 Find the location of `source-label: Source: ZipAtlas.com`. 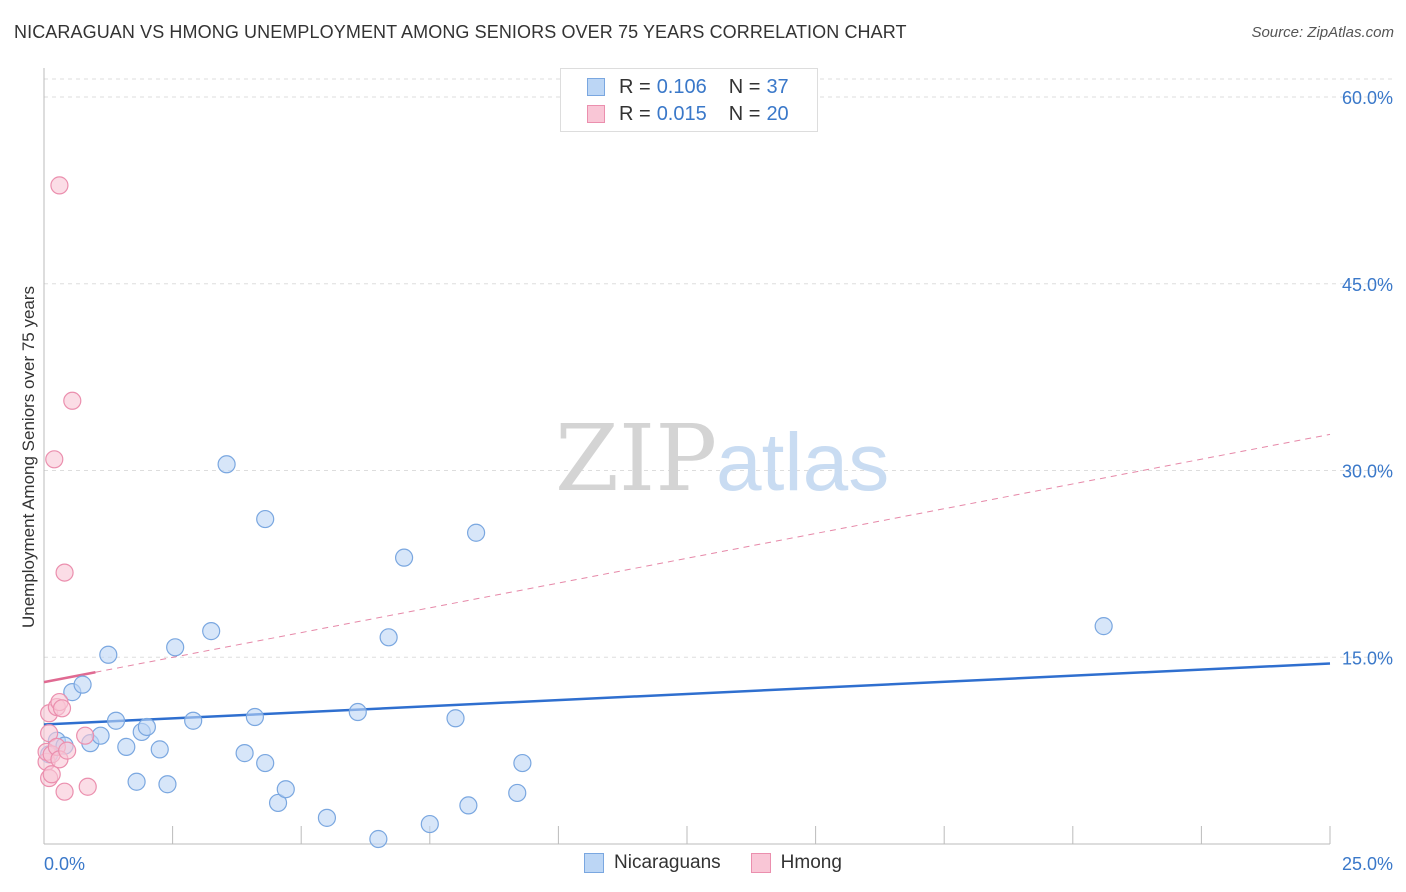

source-label: Source: ZipAtlas.com is located at coordinates (1322, 32).